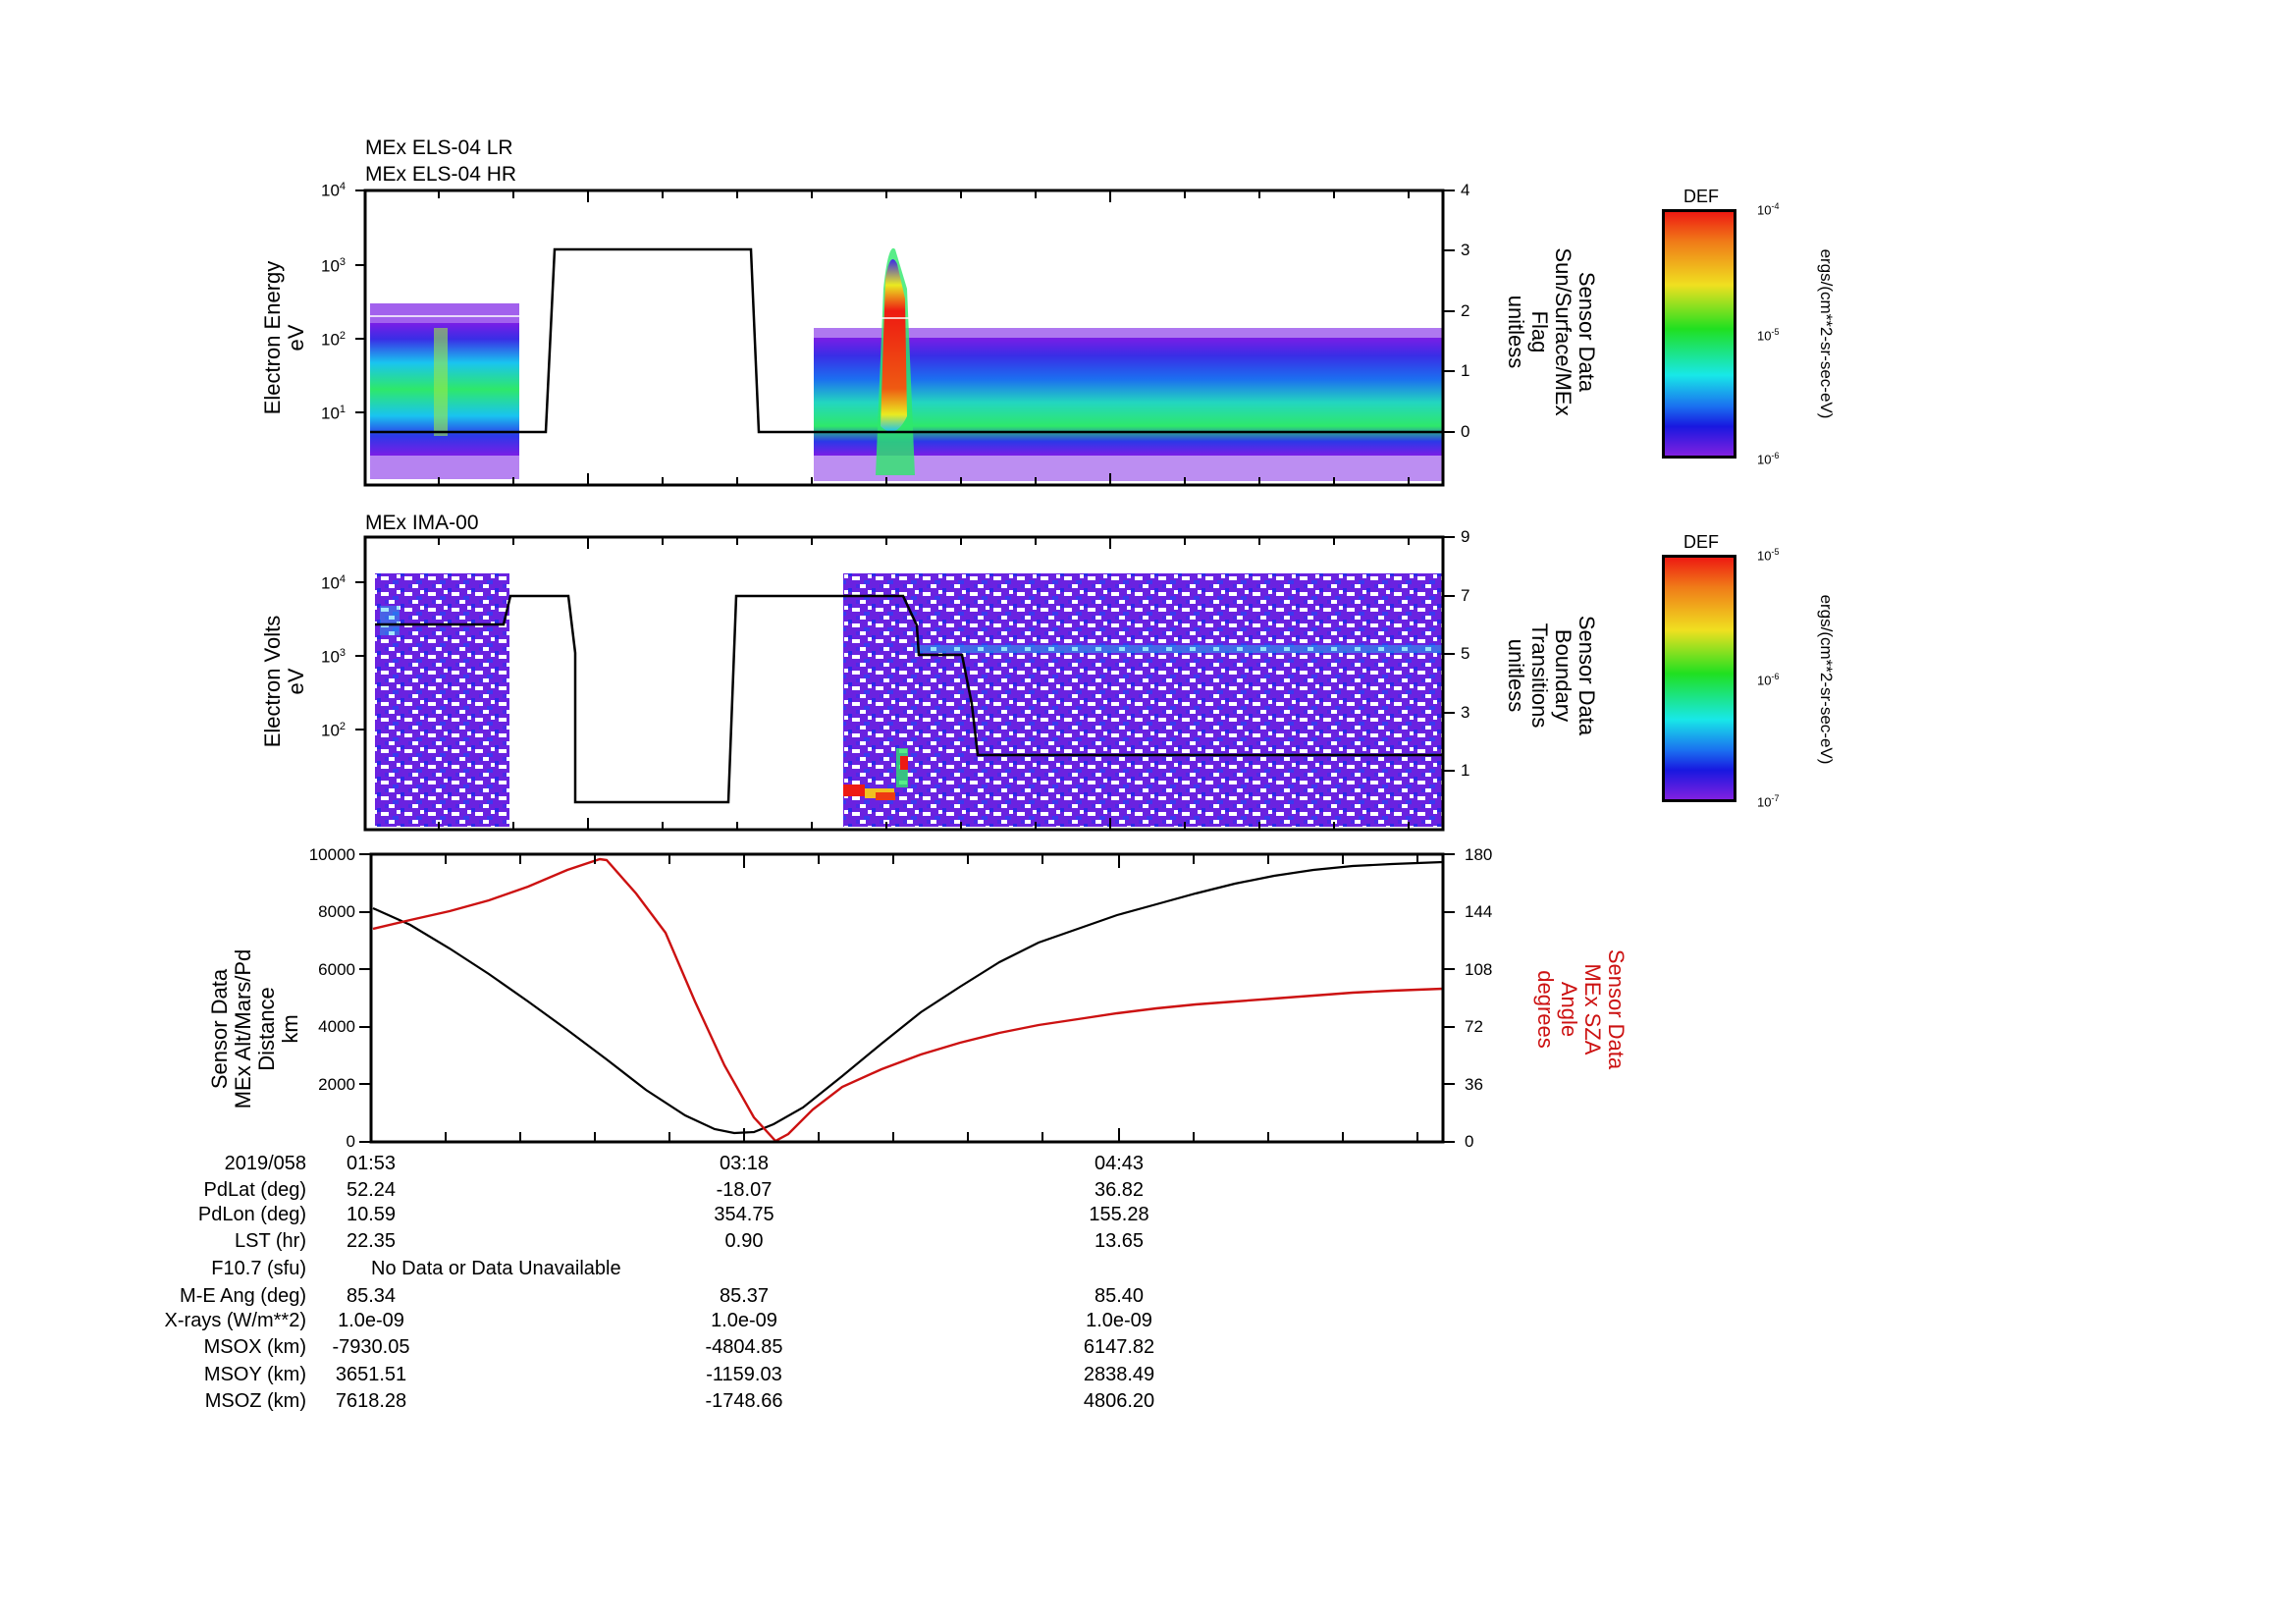 The image size is (2296, 1623). I want to click on orbit-rlabel-line: MEx SZA, so click(1593, 1009).